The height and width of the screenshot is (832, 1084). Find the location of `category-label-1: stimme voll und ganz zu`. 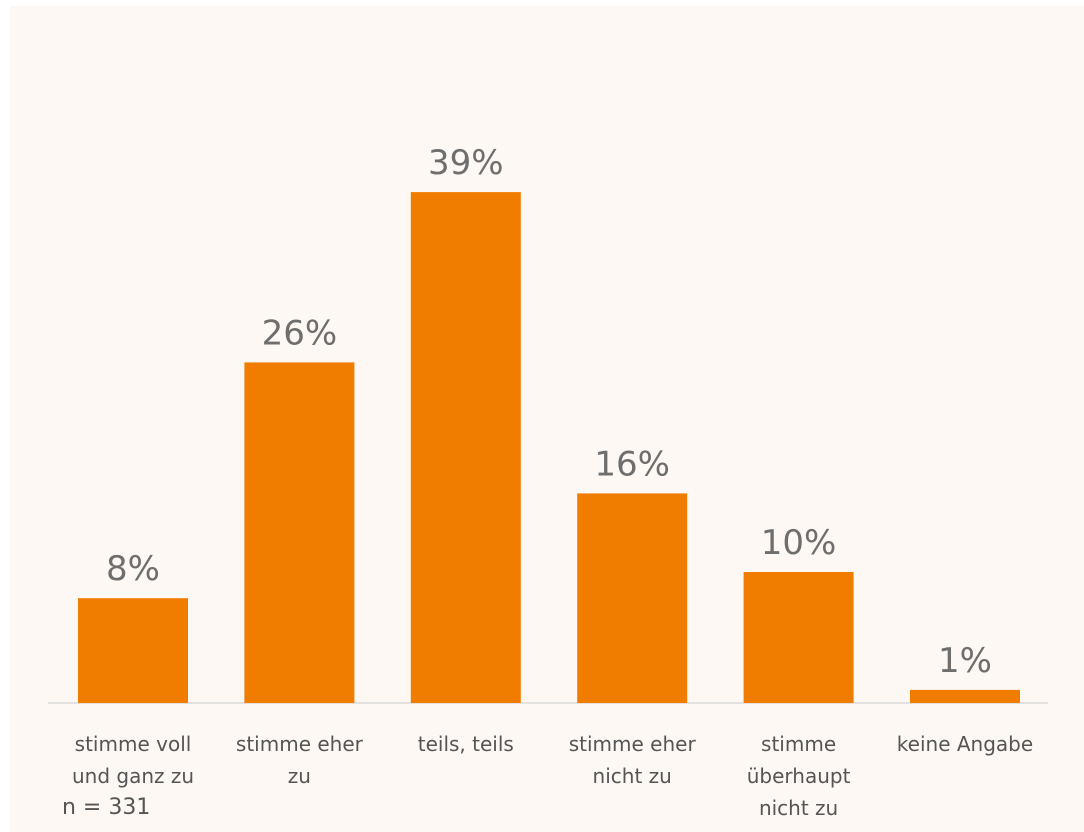

category-label-1: stimme voll und ganz zu is located at coordinates (133, 760).